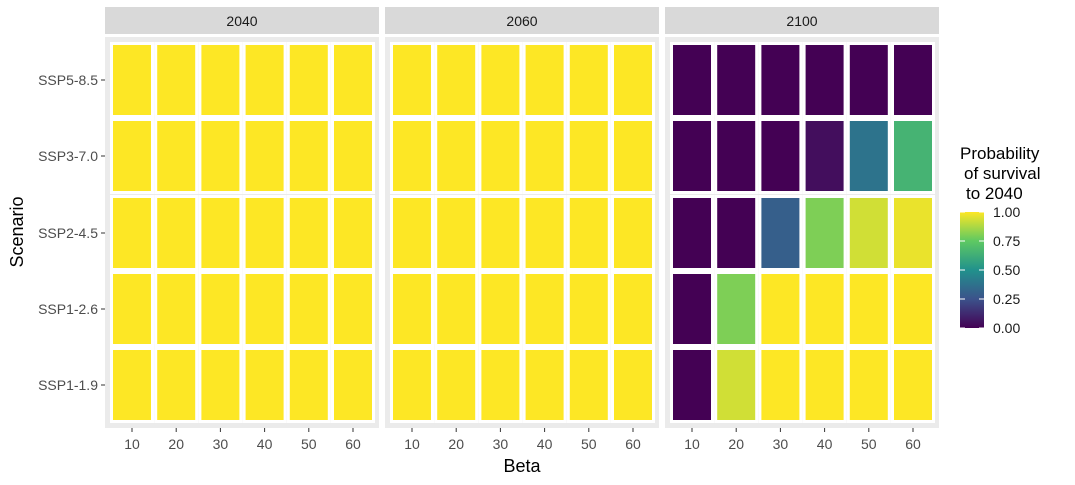 The image size is (1075, 485). What do you see at coordinates (801, 21) in the screenshot?
I see `facet-strip-label: 2100` at bounding box center [801, 21].